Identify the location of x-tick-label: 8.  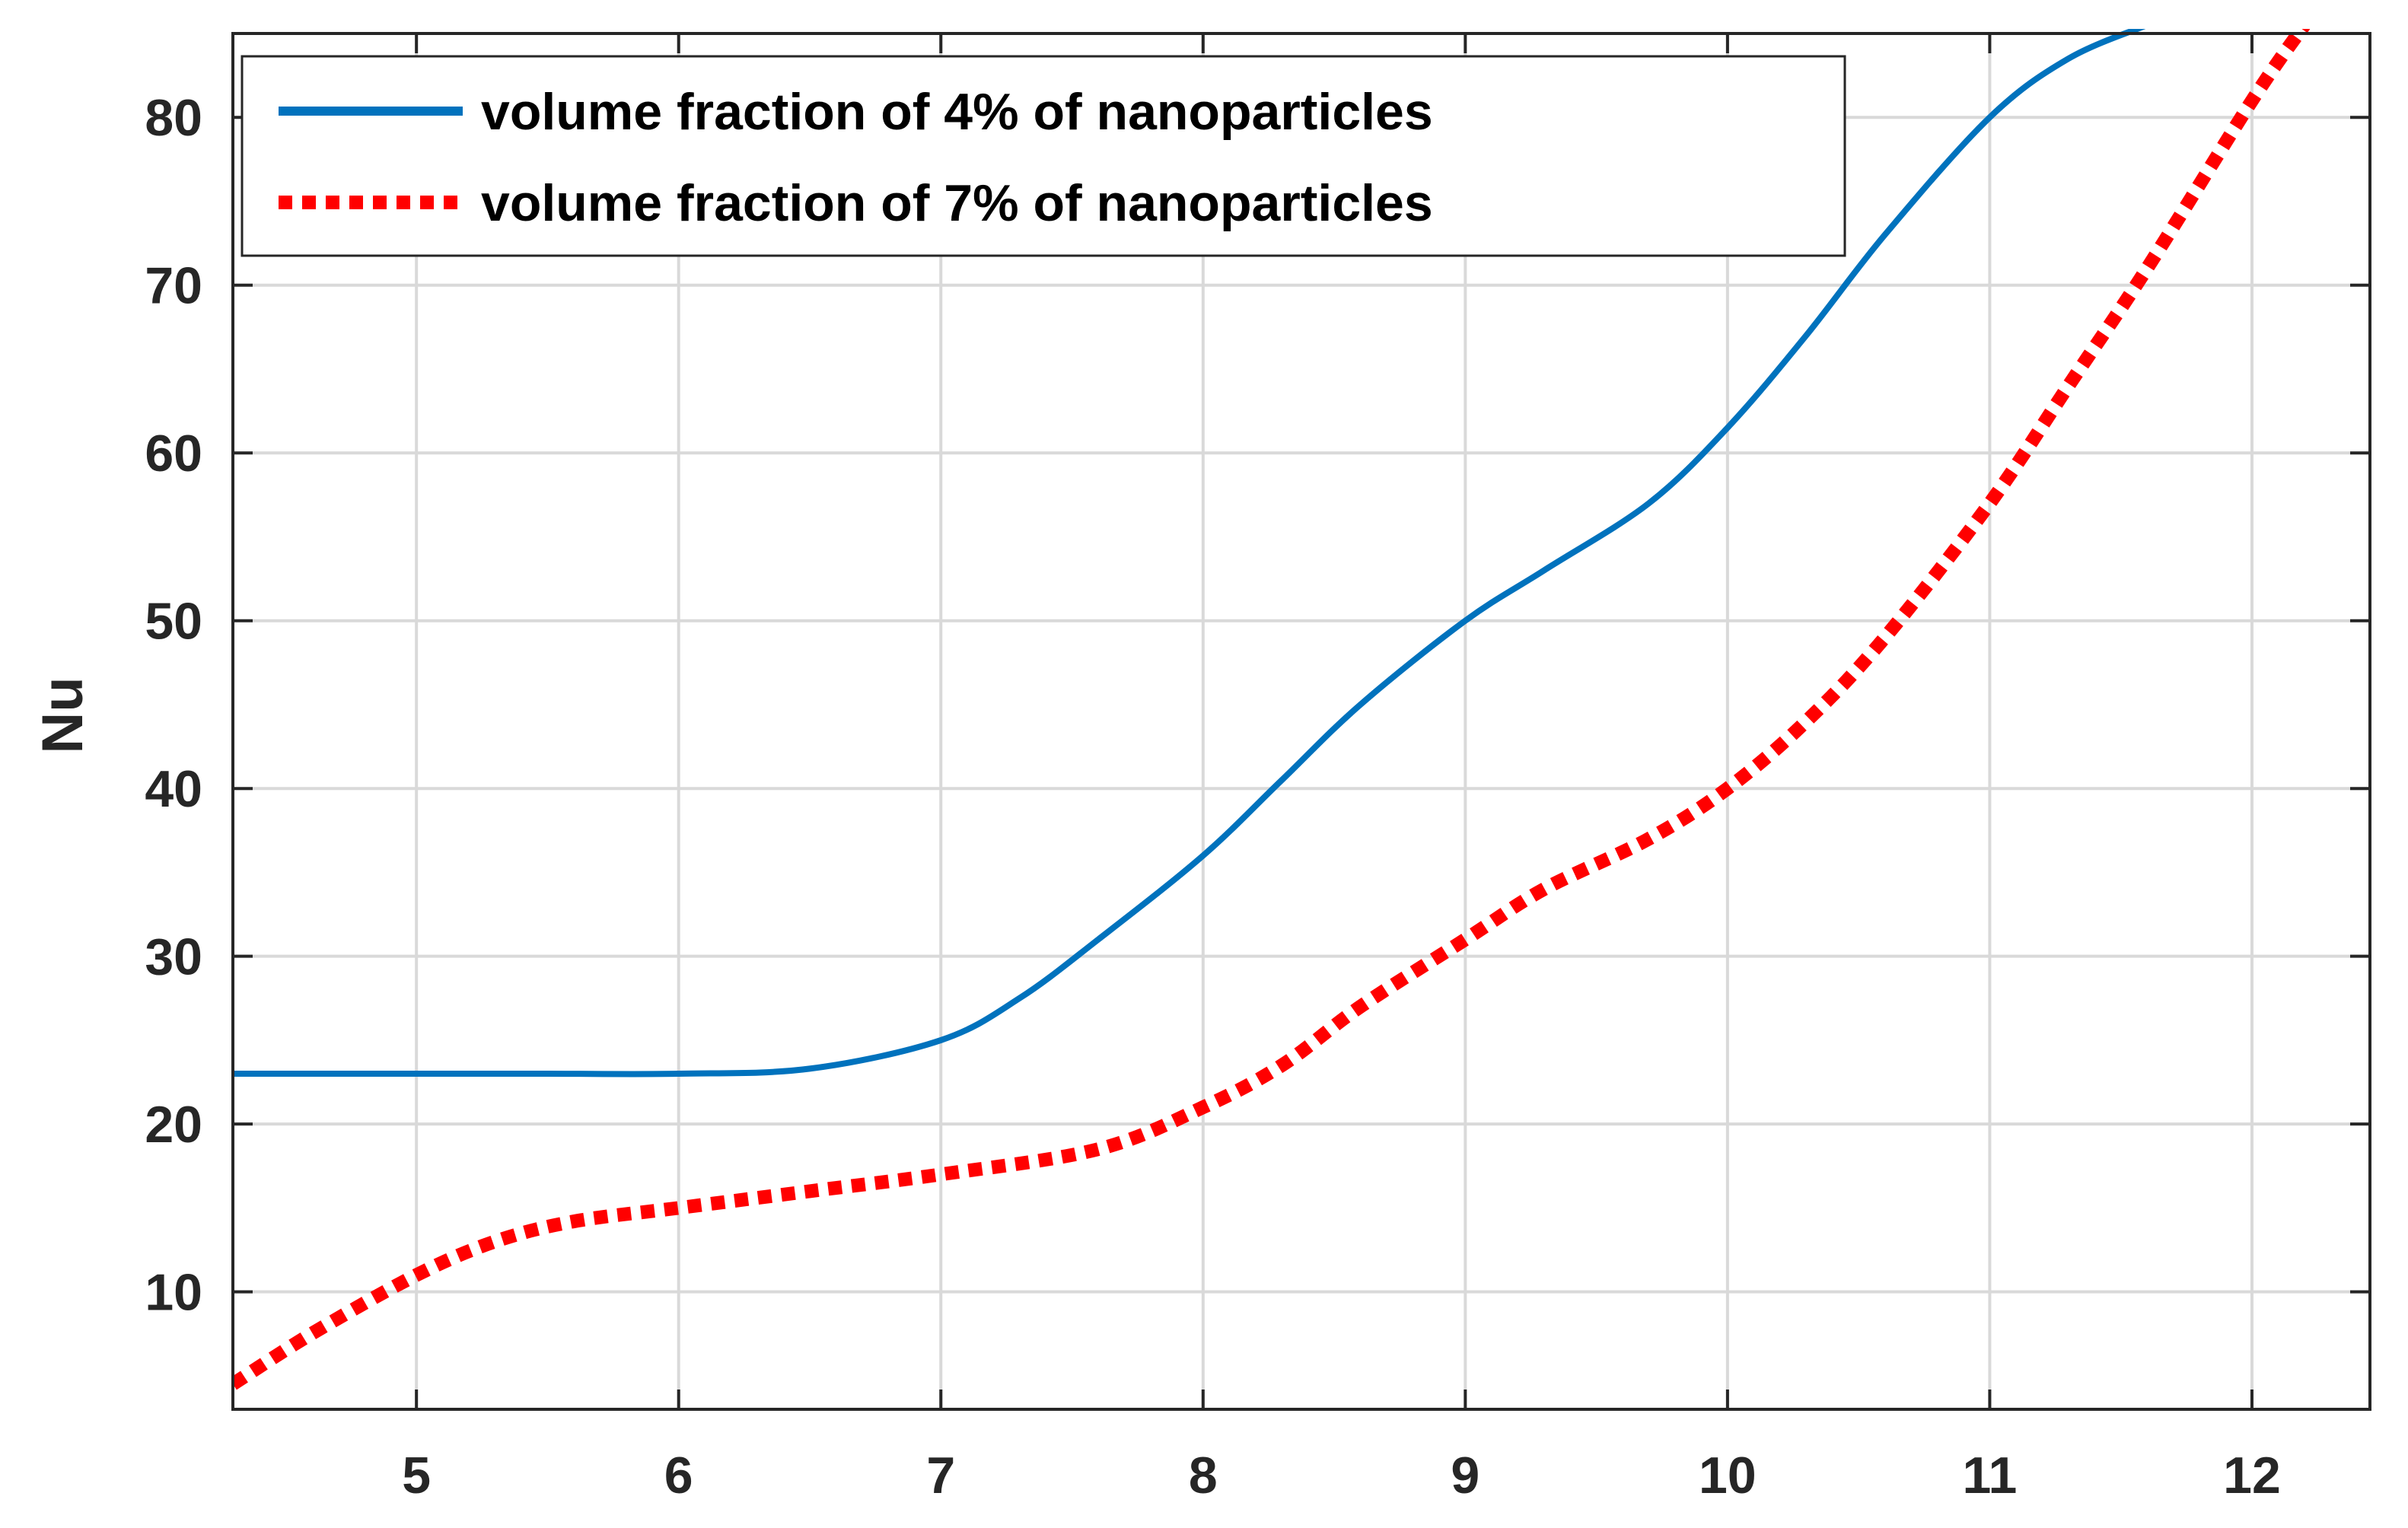
(1203, 1476).